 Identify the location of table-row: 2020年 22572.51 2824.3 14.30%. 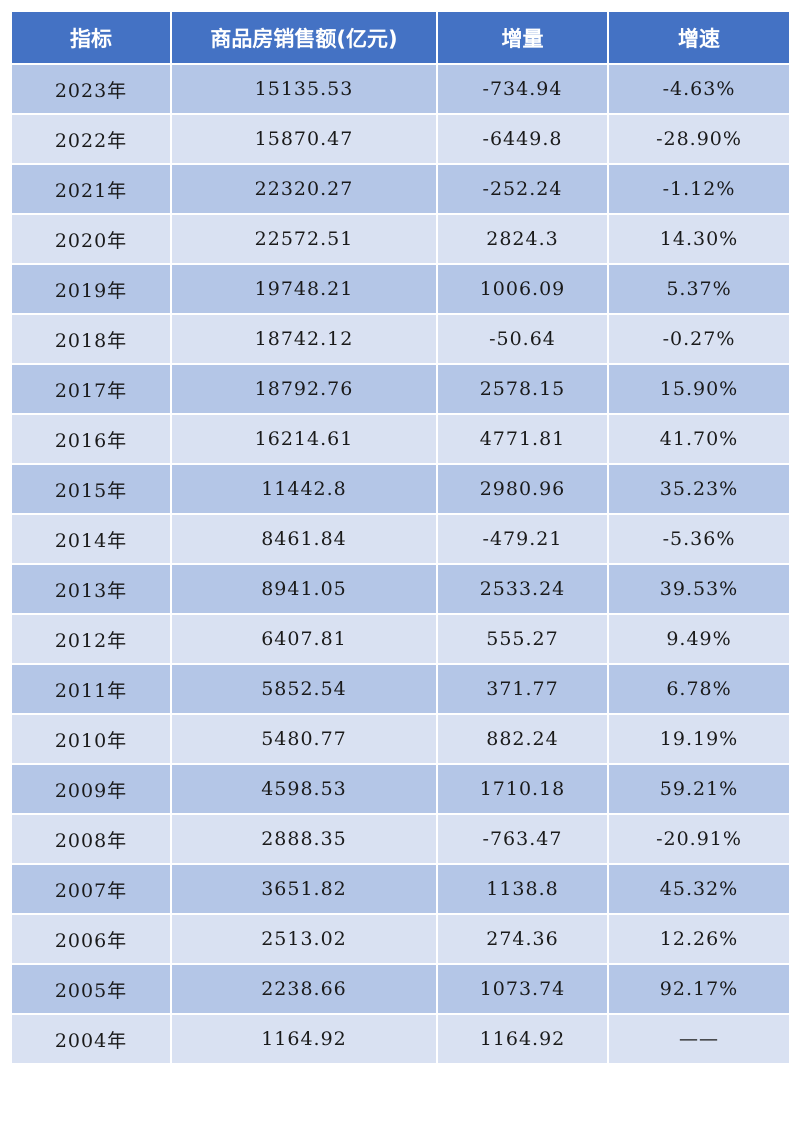
(400, 239).